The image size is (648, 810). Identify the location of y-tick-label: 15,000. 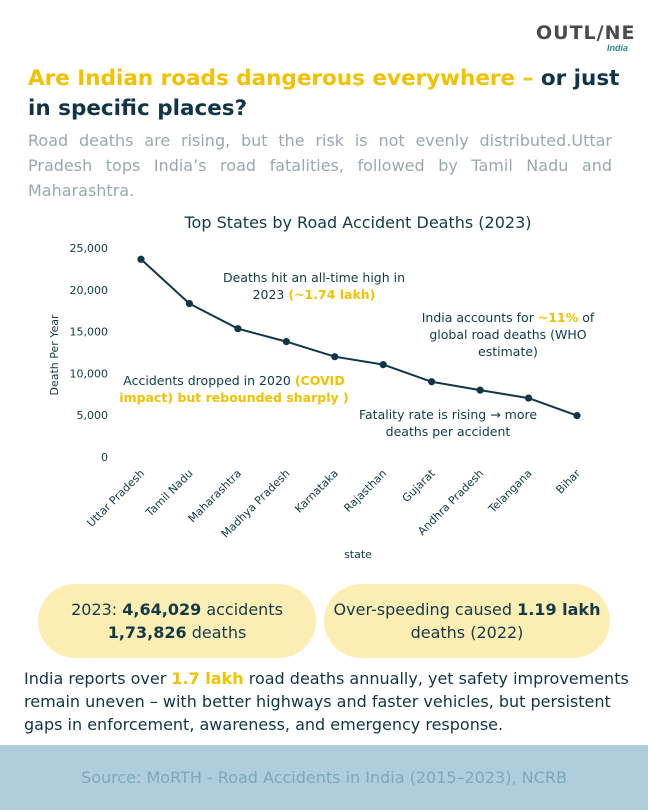
(89, 332).